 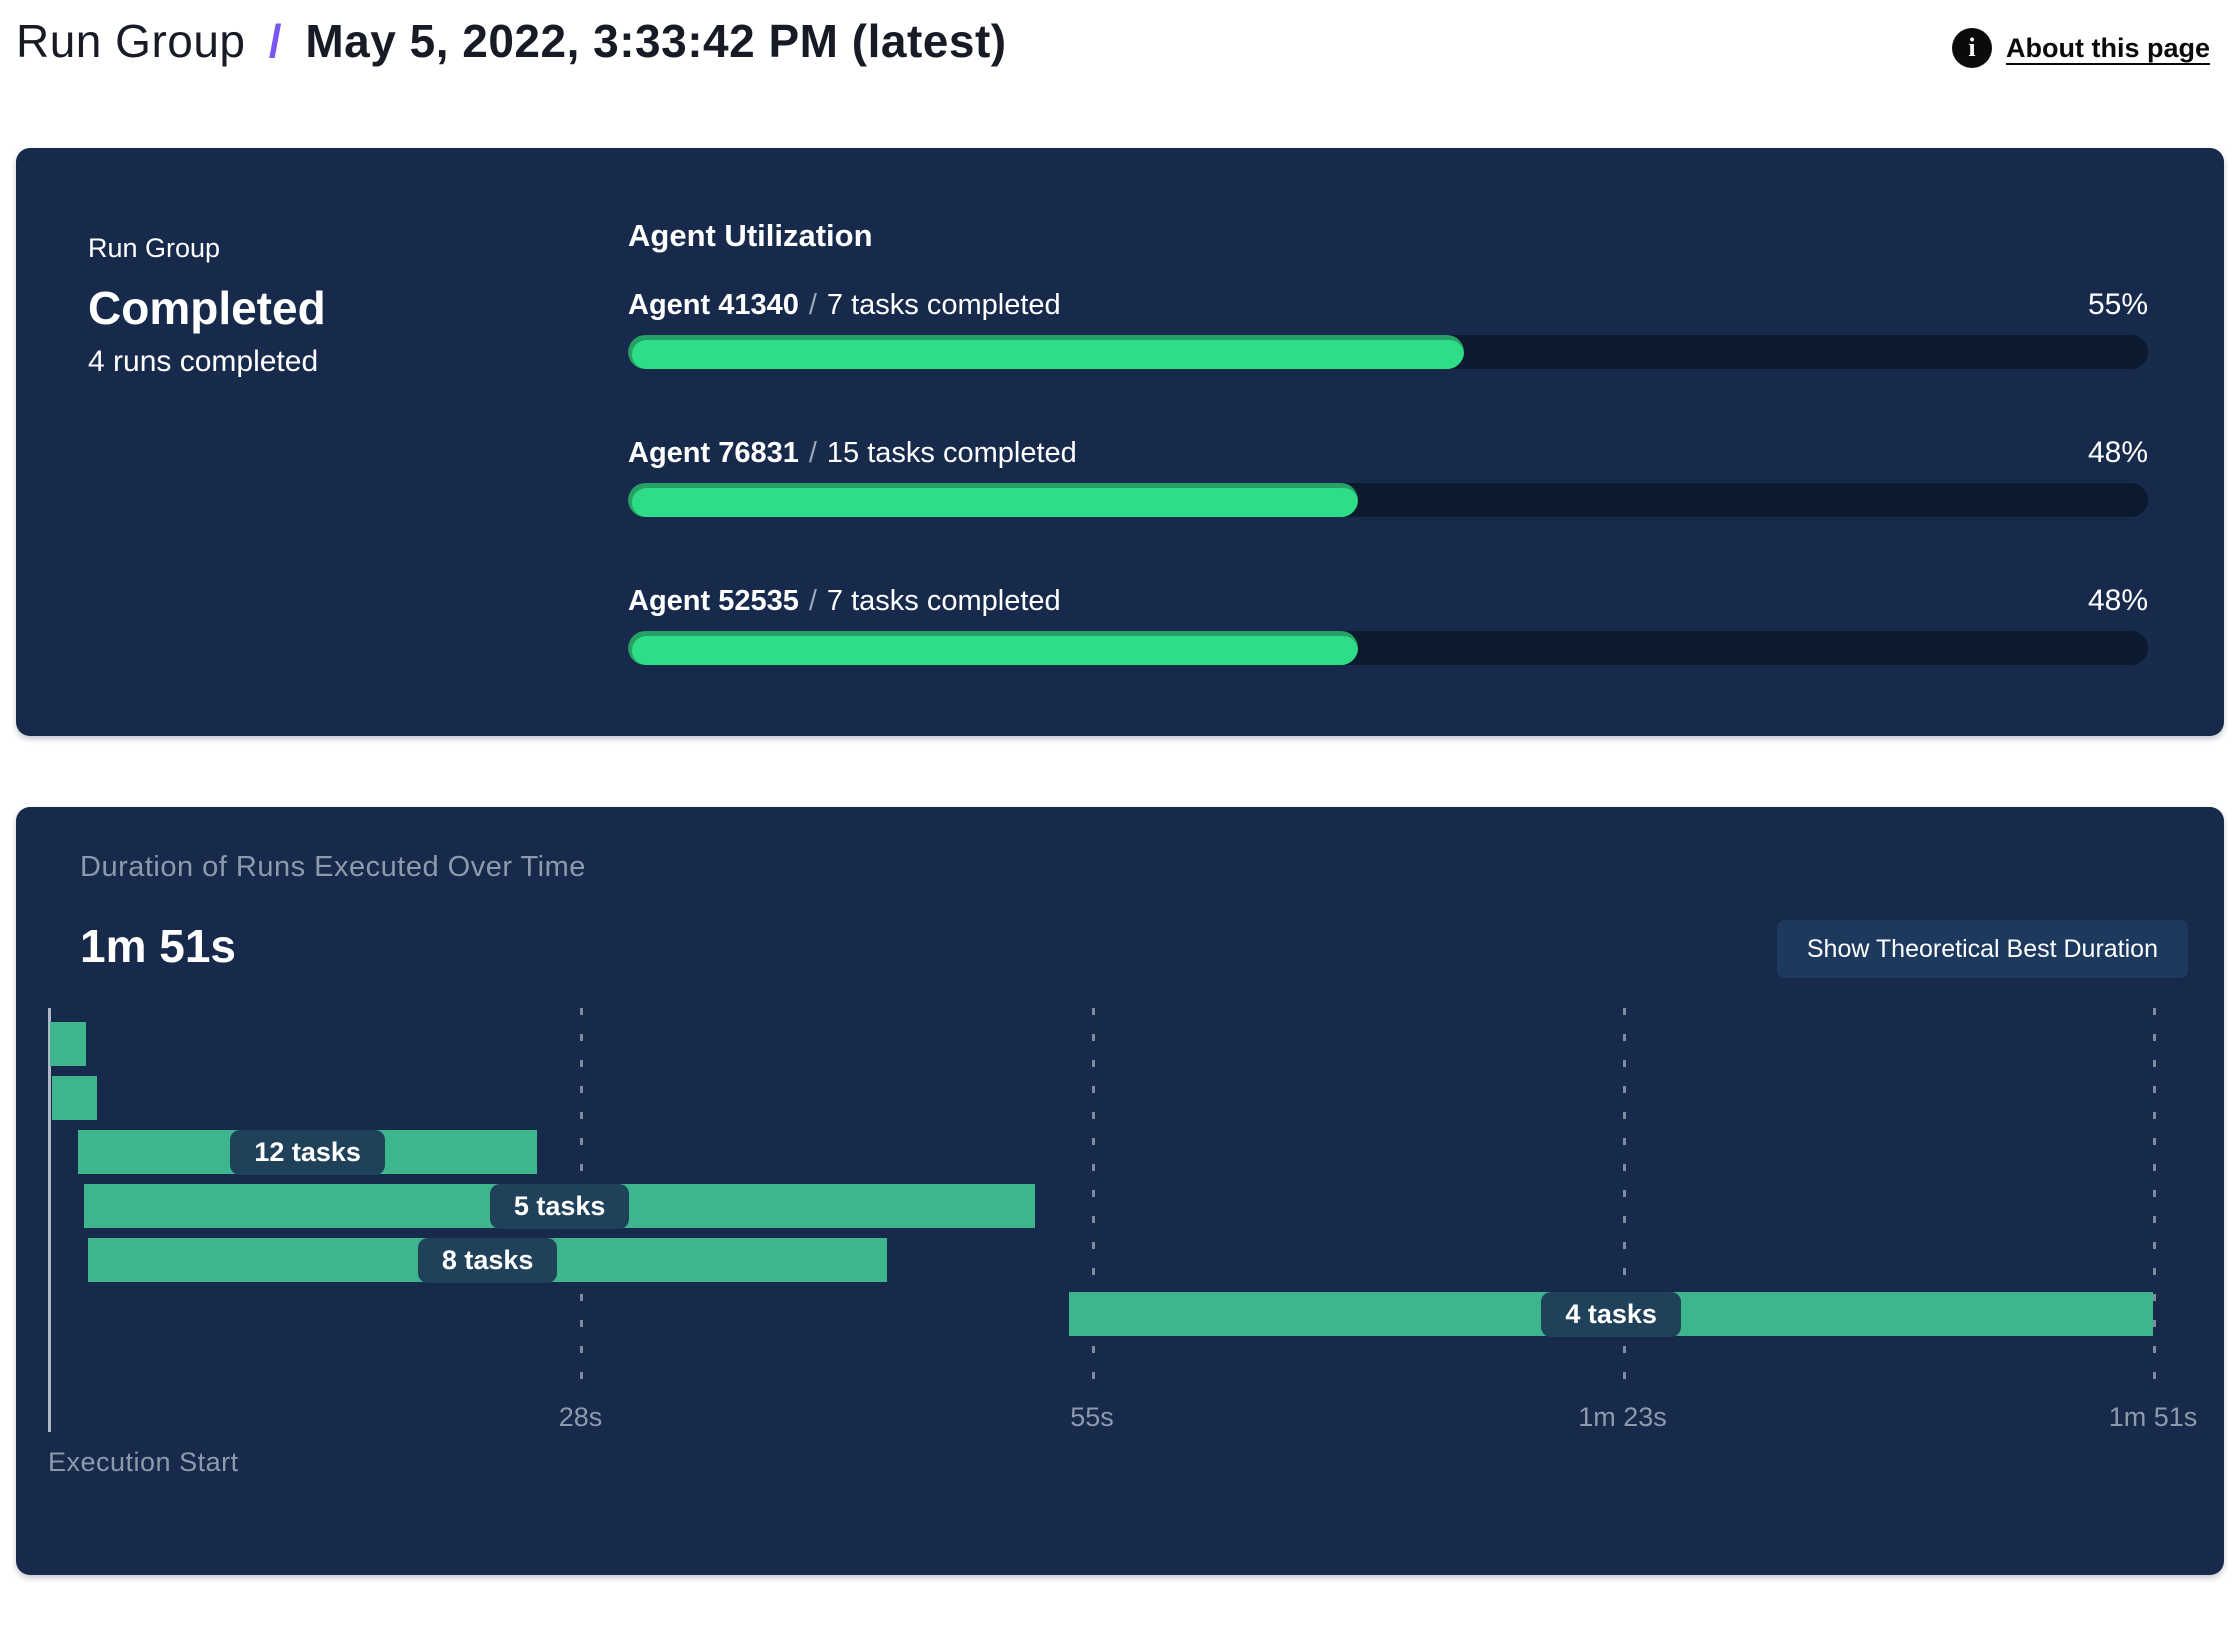 I want to click on agent-utilization-percent: 55%, so click(x=2117, y=304).